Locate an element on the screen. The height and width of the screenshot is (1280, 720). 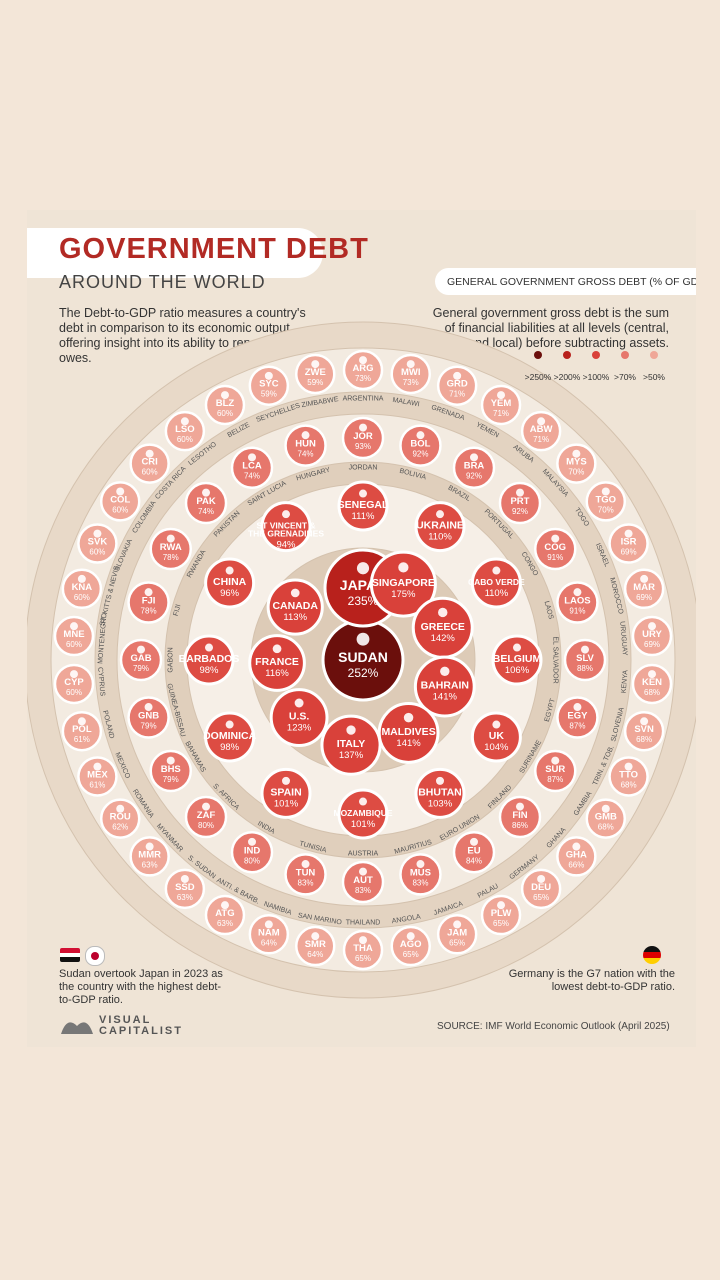
bubble-value: 235% is located at coordinates (363, 601).